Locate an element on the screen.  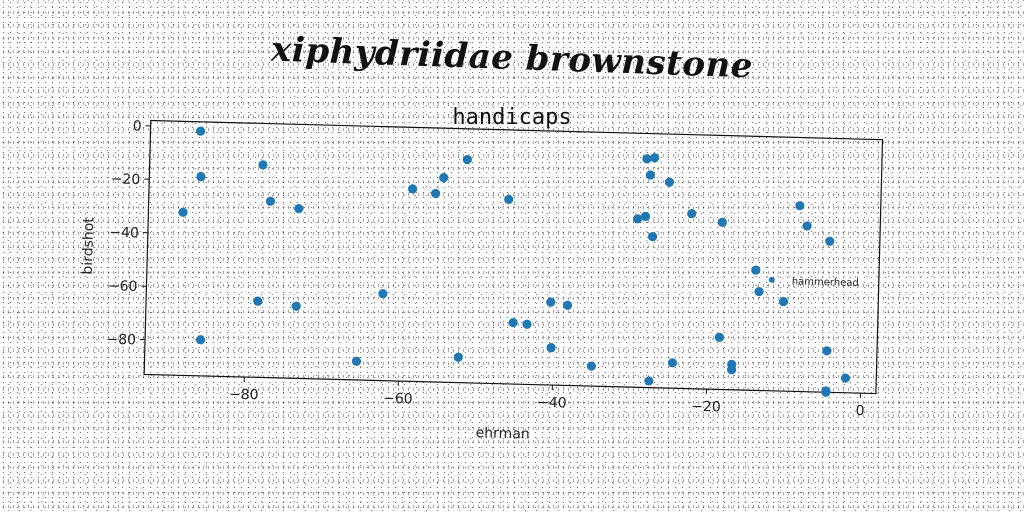
legend-marker is located at coordinates (771, 279).